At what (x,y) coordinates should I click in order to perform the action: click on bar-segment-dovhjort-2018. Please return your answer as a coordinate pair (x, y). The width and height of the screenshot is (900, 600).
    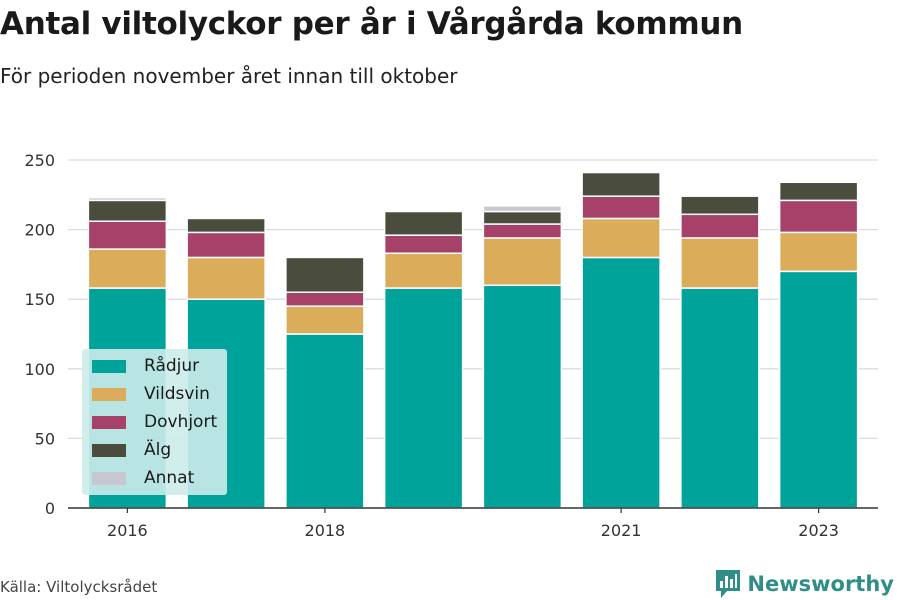
    Looking at the image, I should click on (325, 299).